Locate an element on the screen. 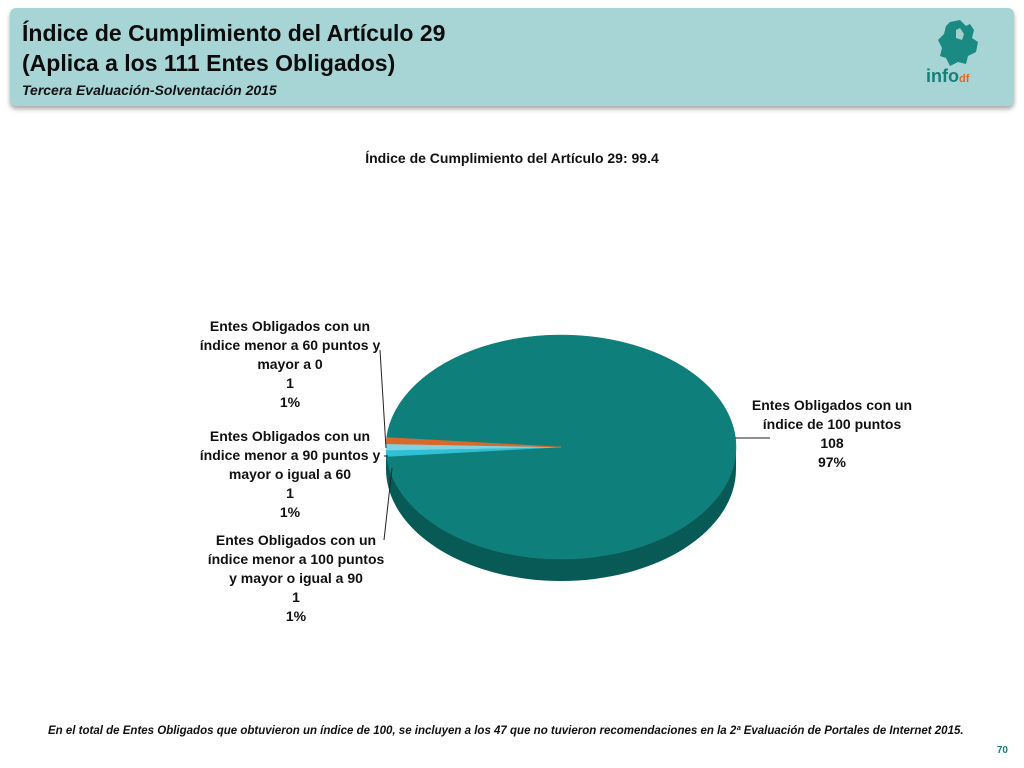 This screenshot has height=768, width=1024. page-title-line2: (Aplica a los 111 Entes Obligados) is located at coordinates (209, 63).